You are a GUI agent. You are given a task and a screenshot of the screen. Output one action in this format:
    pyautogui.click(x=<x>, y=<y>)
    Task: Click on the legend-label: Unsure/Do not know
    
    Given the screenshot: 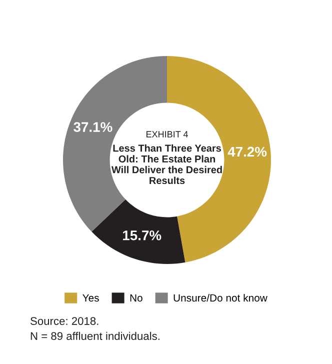 What is the action you would take?
    pyautogui.click(x=221, y=298)
    